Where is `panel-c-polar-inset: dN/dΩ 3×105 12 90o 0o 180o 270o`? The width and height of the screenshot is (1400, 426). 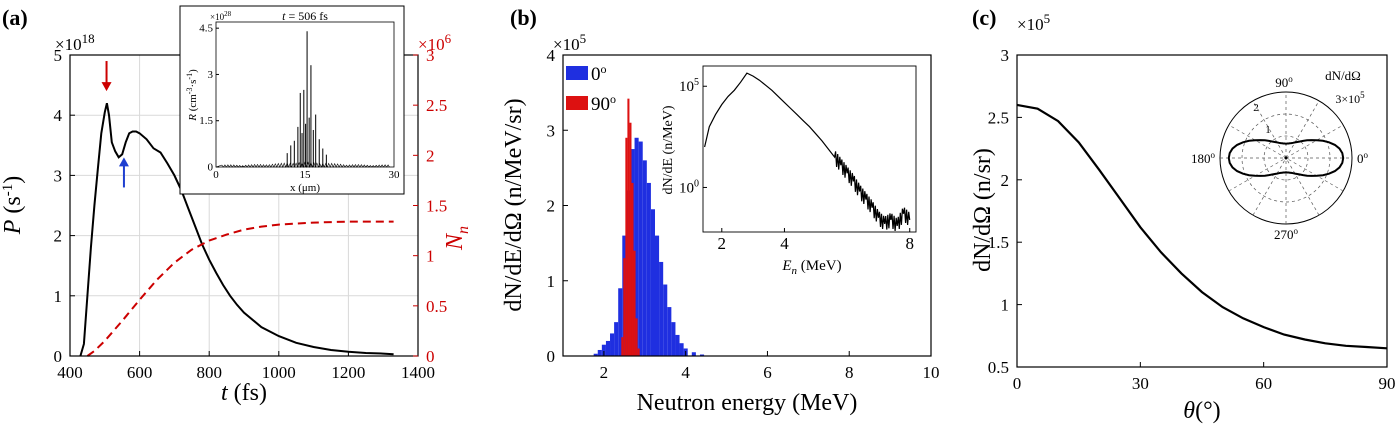 panel-c-polar-inset: dN/dΩ 3×105 12 90o 0o 180o 270o is located at coordinates (1280, 155).